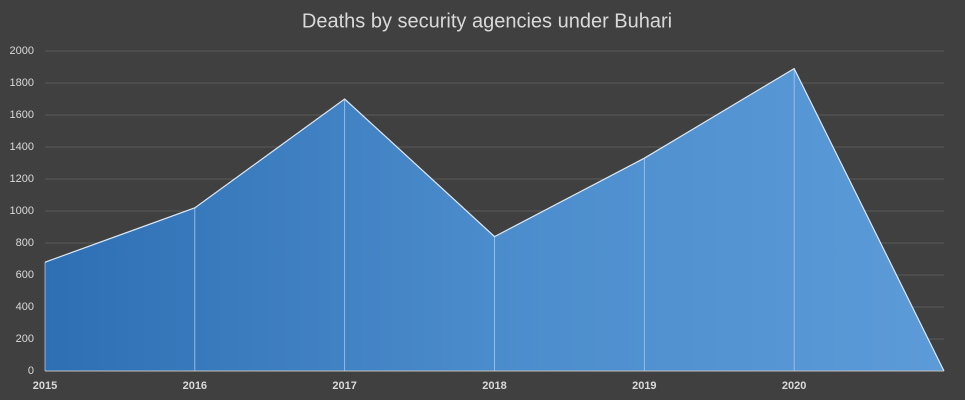 Image resolution: width=965 pixels, height=400 pixels. Describe the element at coordinates (22, 211) in the screenshot. I see `y-tick-label: 1000` at that location.